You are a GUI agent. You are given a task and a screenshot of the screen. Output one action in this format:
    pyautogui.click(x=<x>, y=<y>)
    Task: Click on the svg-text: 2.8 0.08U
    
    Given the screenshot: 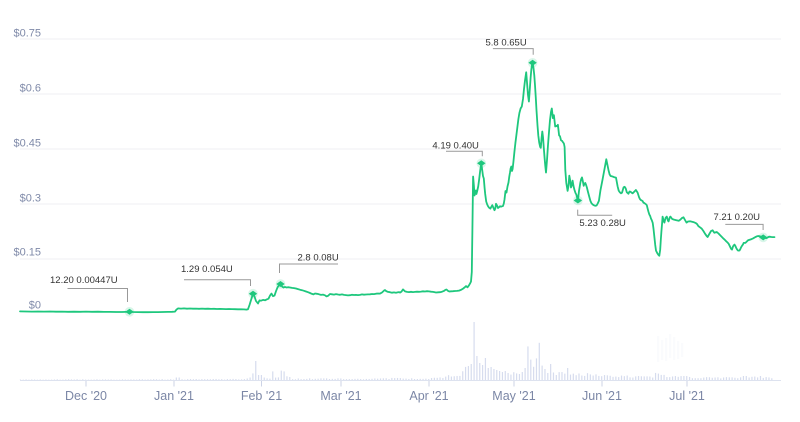 What is the action you would take?
    pyautogui.click(x=318, y=258)
    